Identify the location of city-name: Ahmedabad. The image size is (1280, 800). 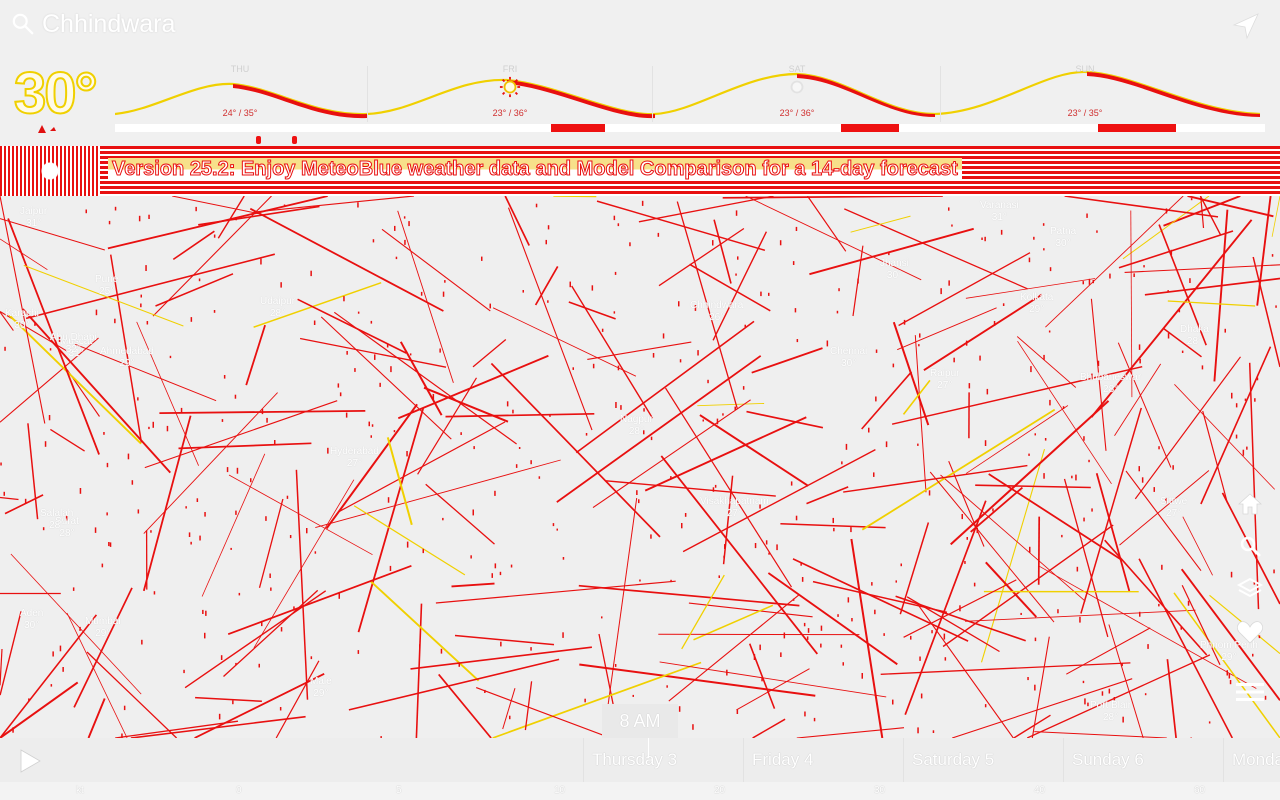
(127, 351).